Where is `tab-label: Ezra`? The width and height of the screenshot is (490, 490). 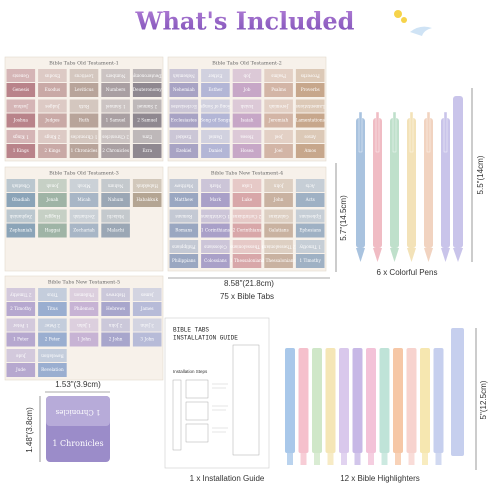
tab-label: Ezra is located at coordinates (147, 150).